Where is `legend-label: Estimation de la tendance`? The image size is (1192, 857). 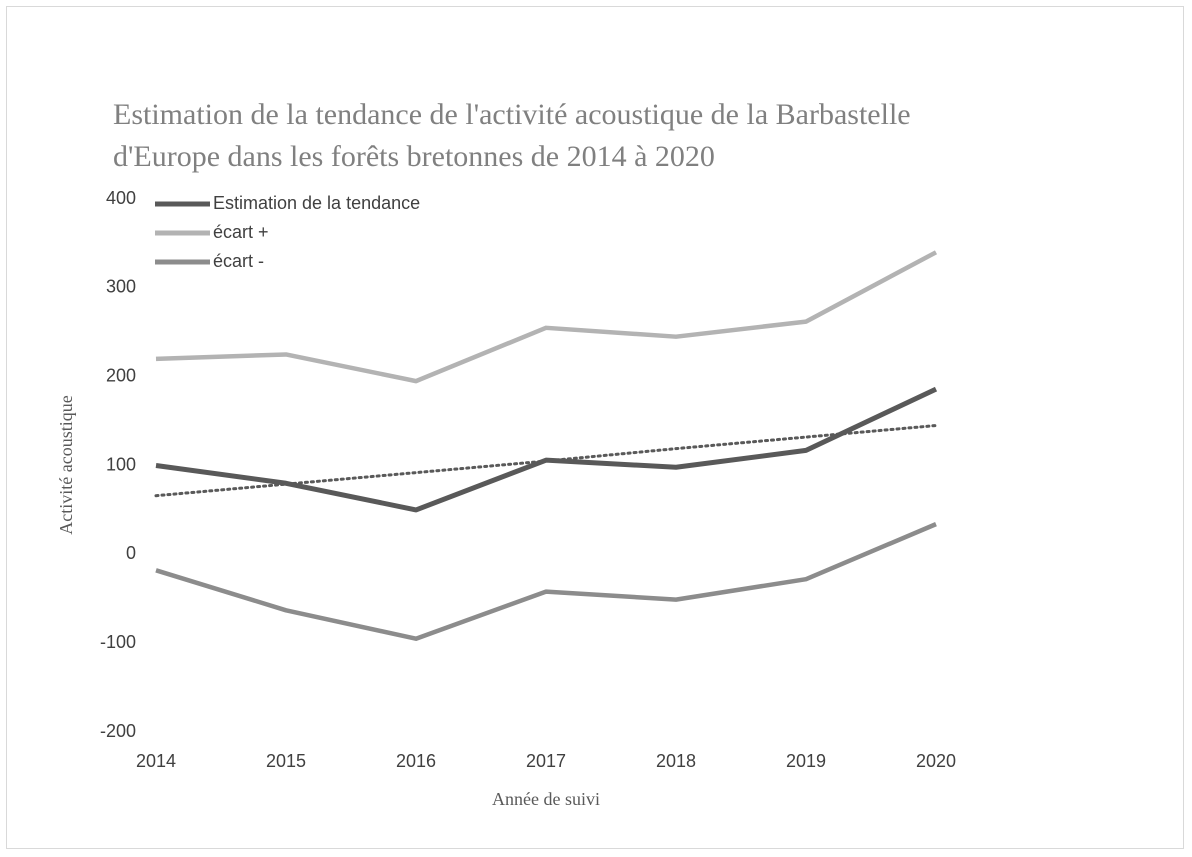
legend-label: Estimation de la tendance is located at coordinates (316, 203).